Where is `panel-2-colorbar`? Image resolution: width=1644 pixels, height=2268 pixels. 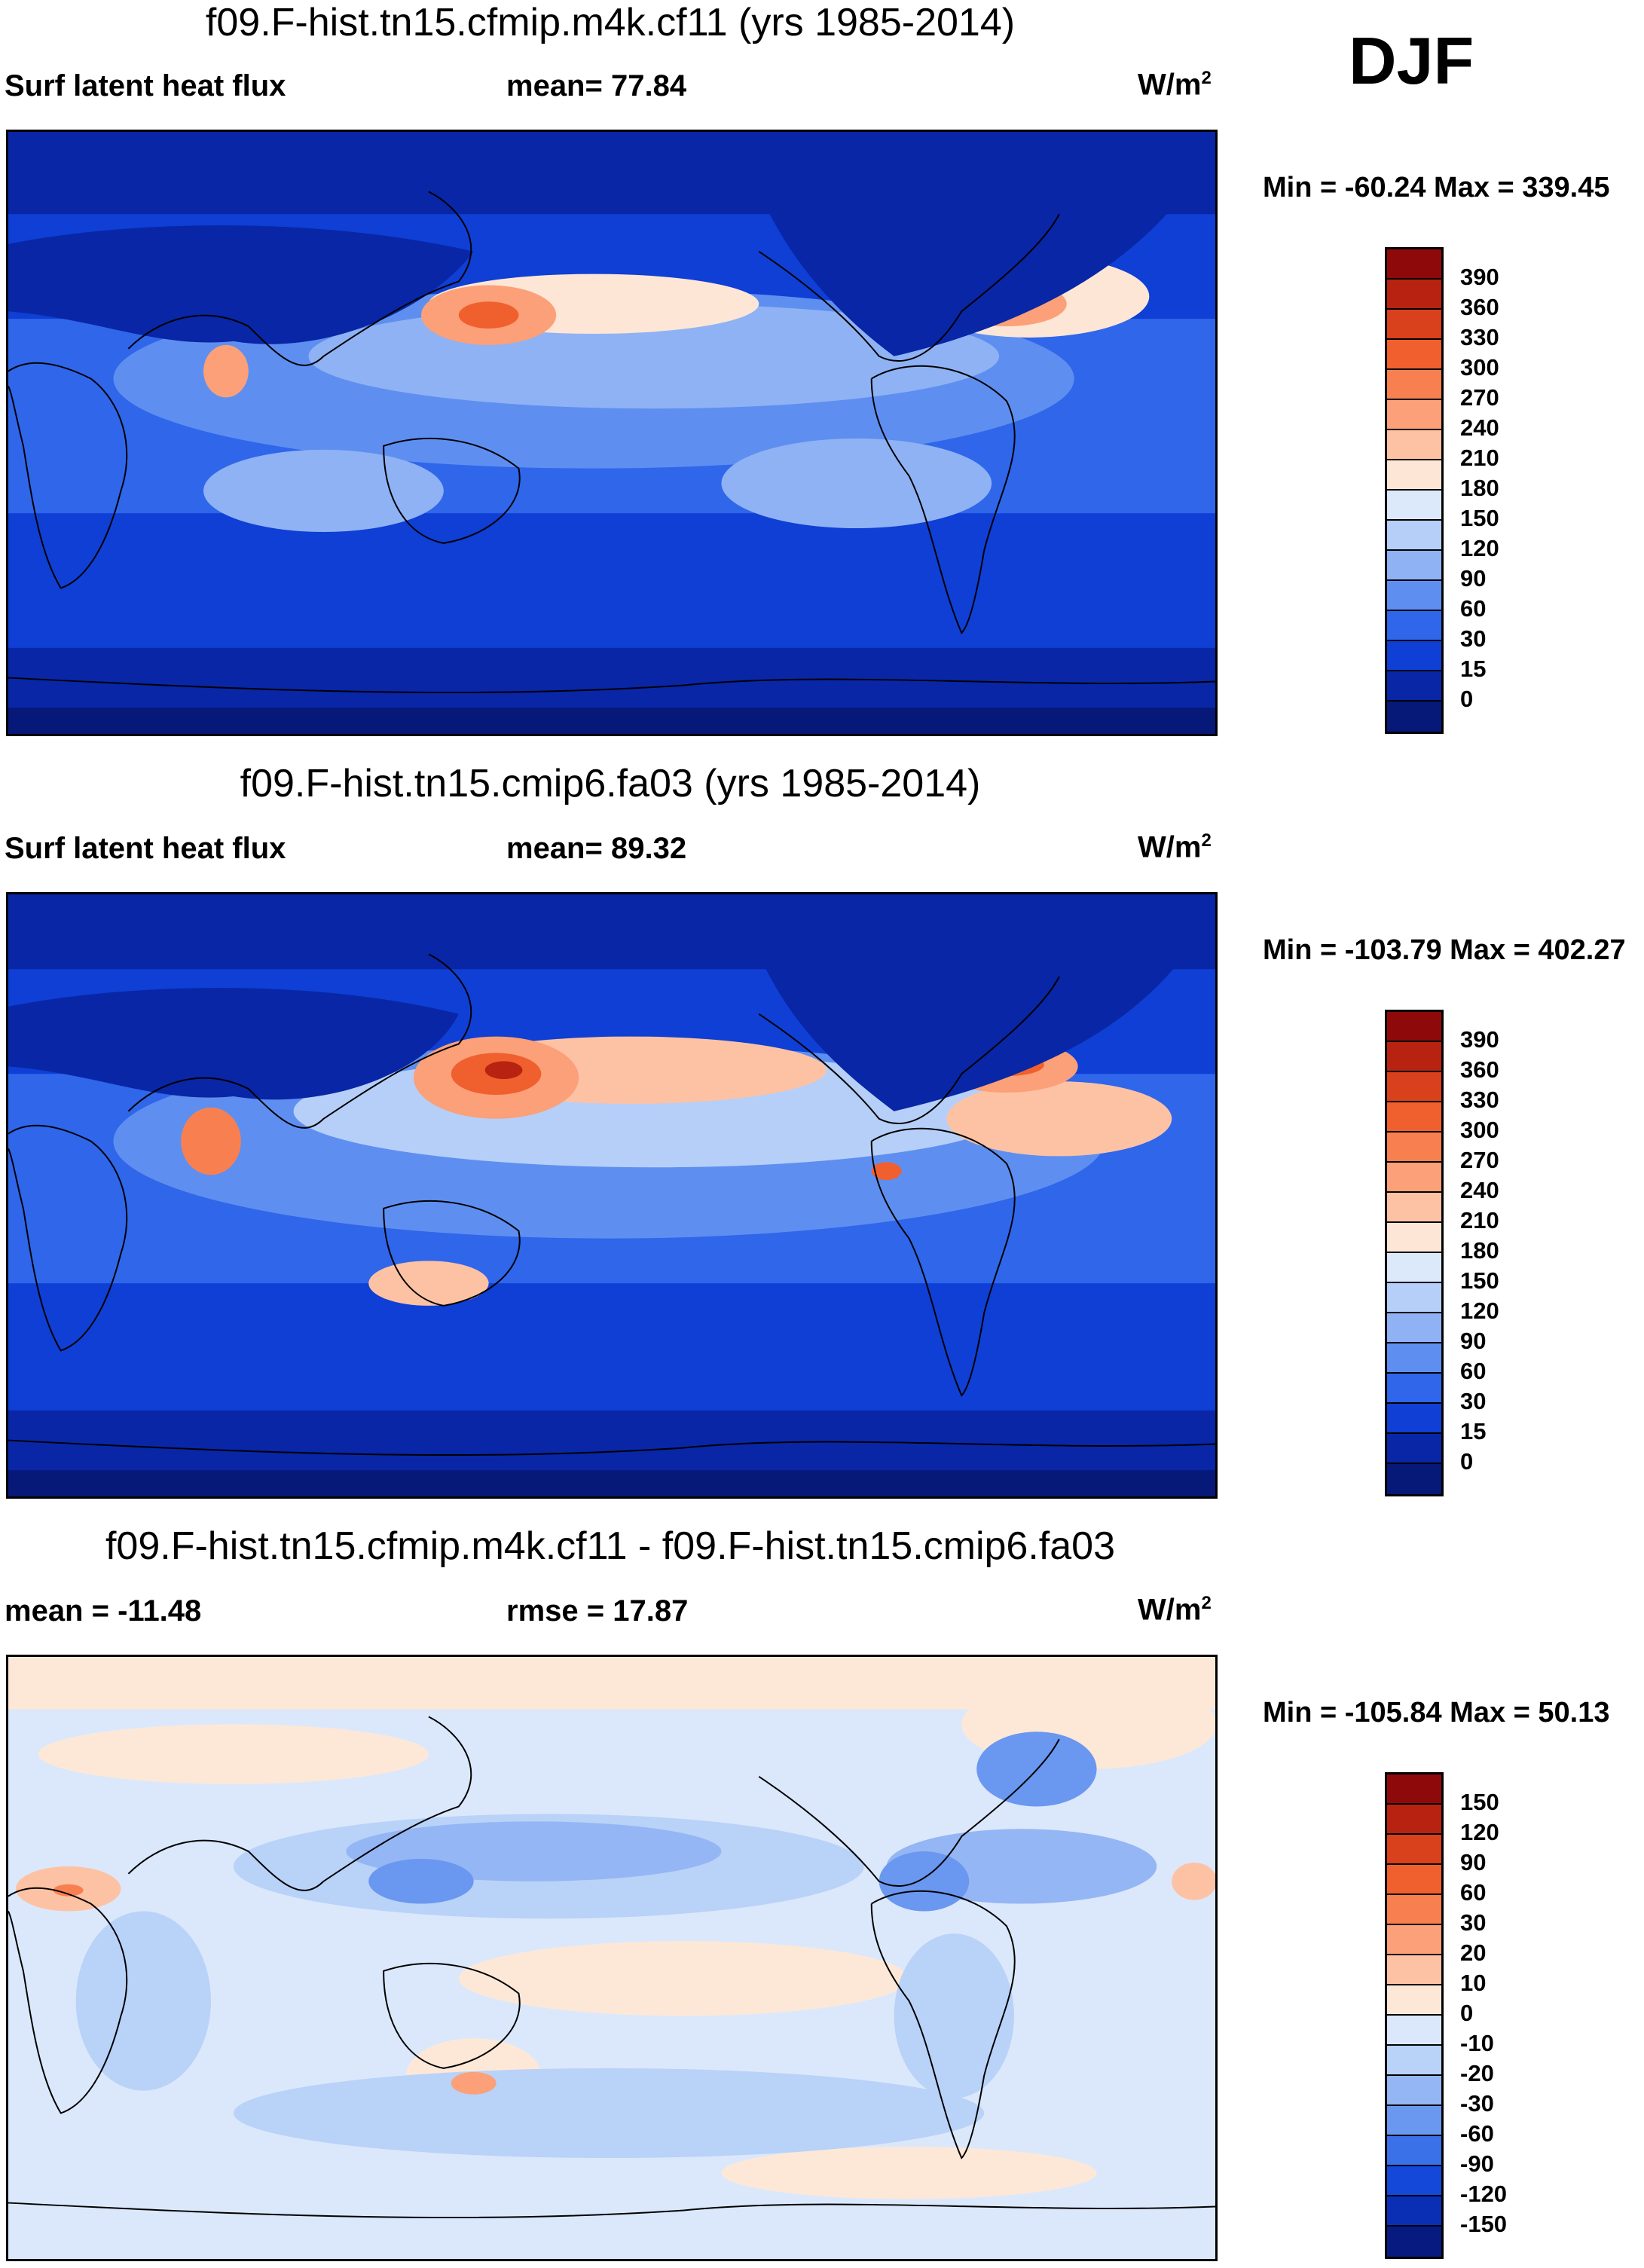
panel-2-colorbar is located at coordinates (1414, 1253).